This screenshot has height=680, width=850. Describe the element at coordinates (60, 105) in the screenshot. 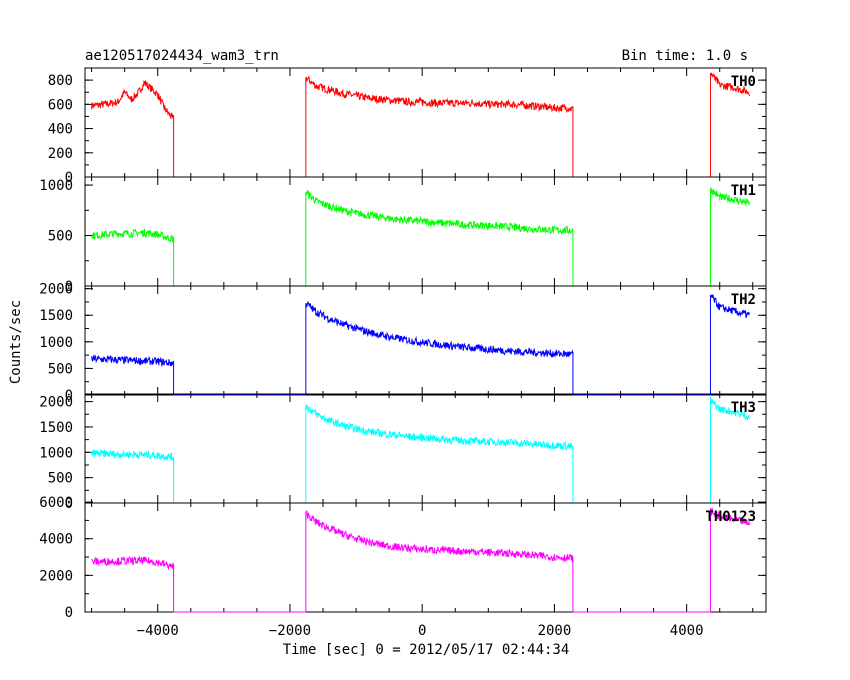

I see `y-tick-label-th0: 600` at that location.